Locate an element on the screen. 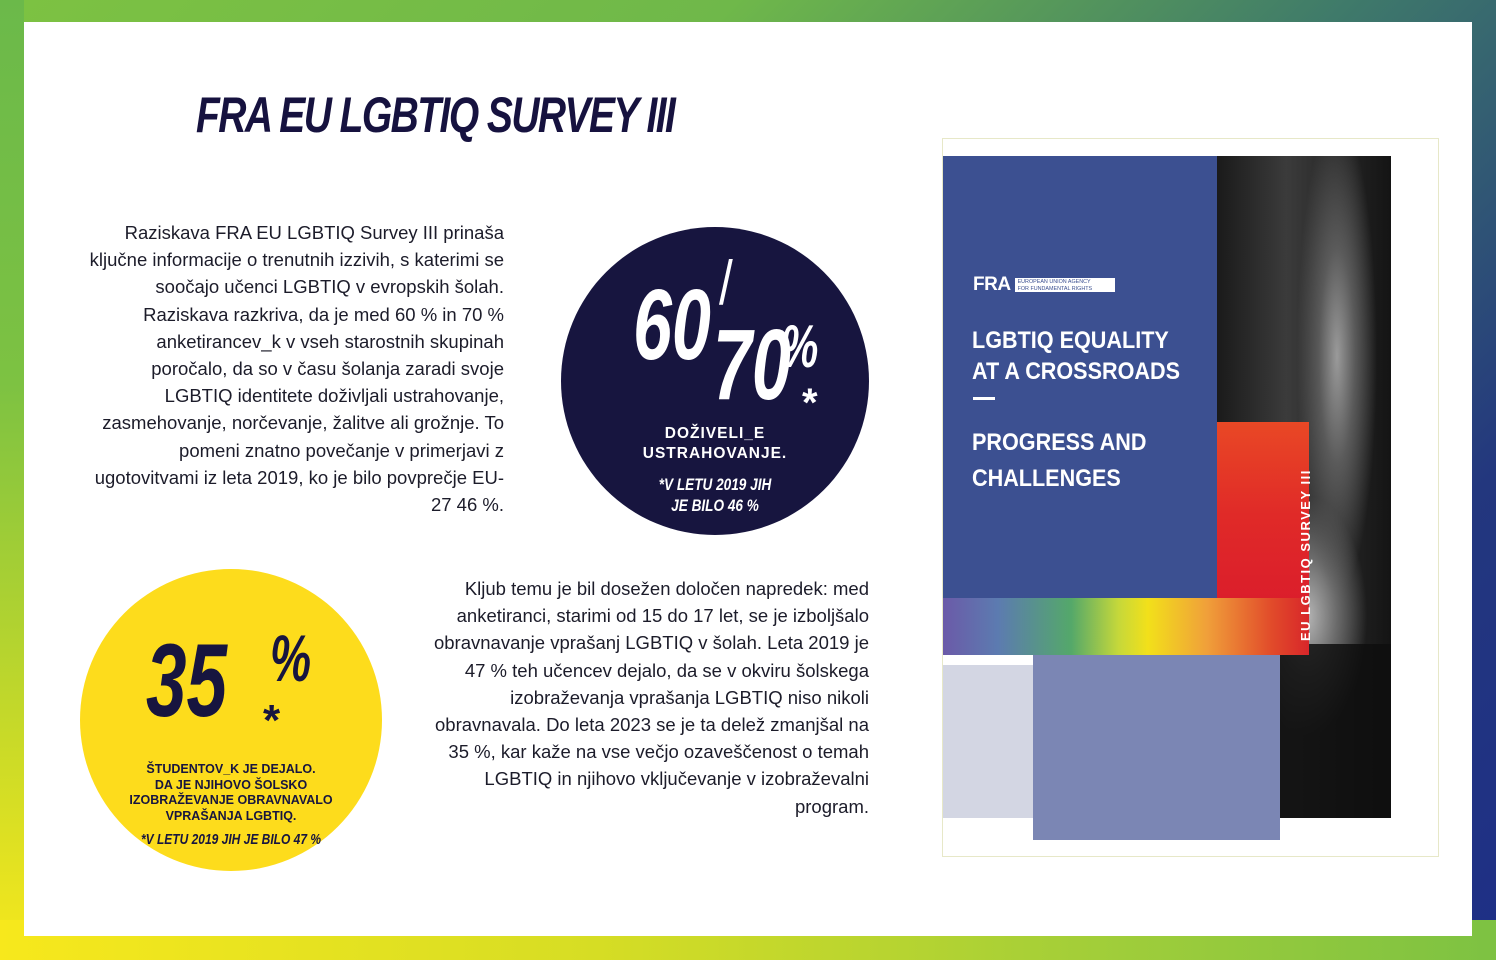 The height and width of the screenshot is (960, 1496). cover-title: LGBTIQ EQUALITY AT A CROSSROADS is located at coordinates (1080, 356).